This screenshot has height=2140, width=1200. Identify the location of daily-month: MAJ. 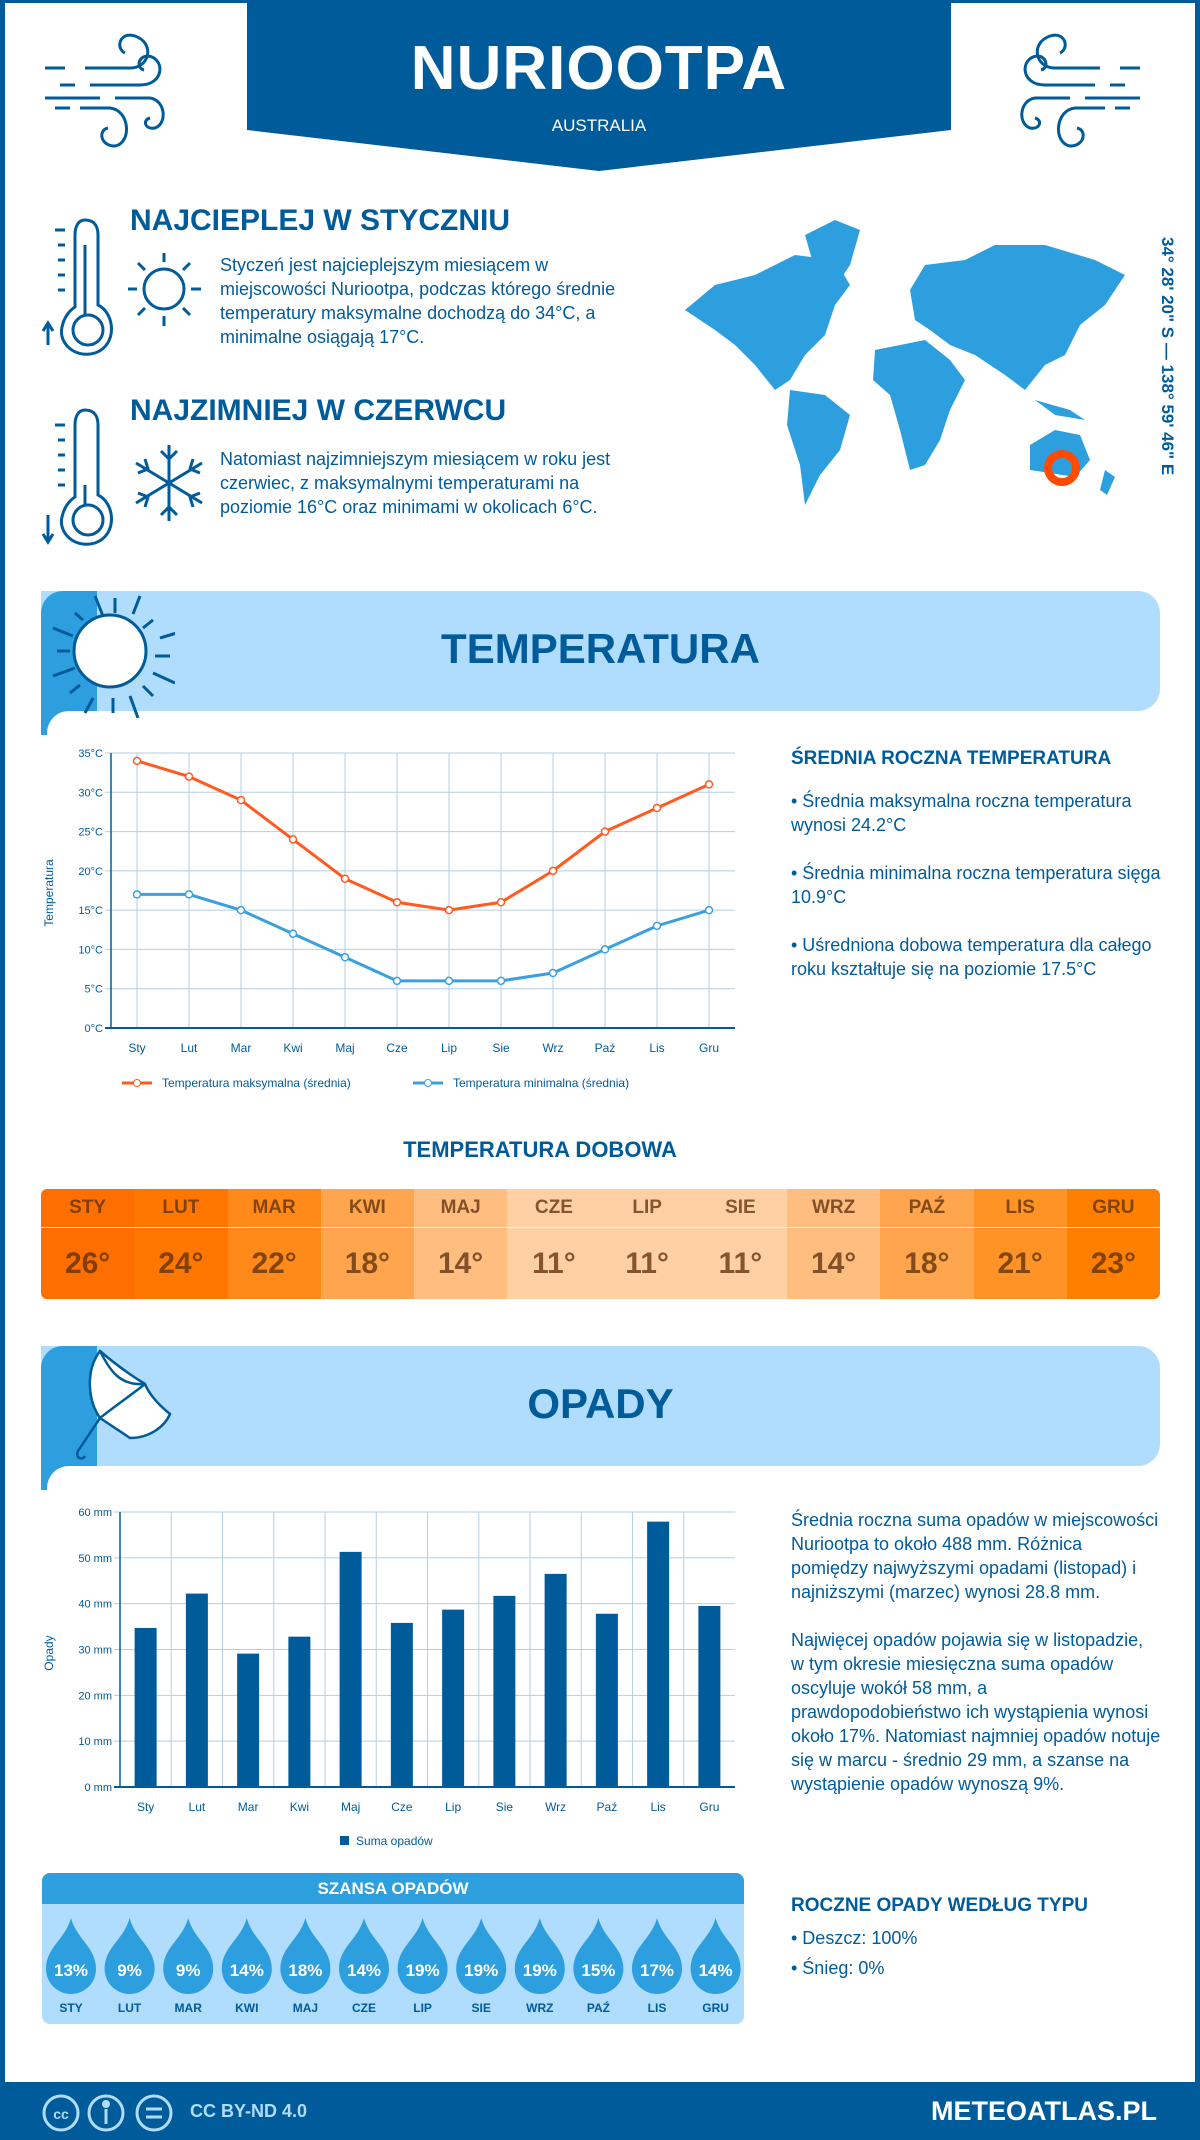
(461, 1208).